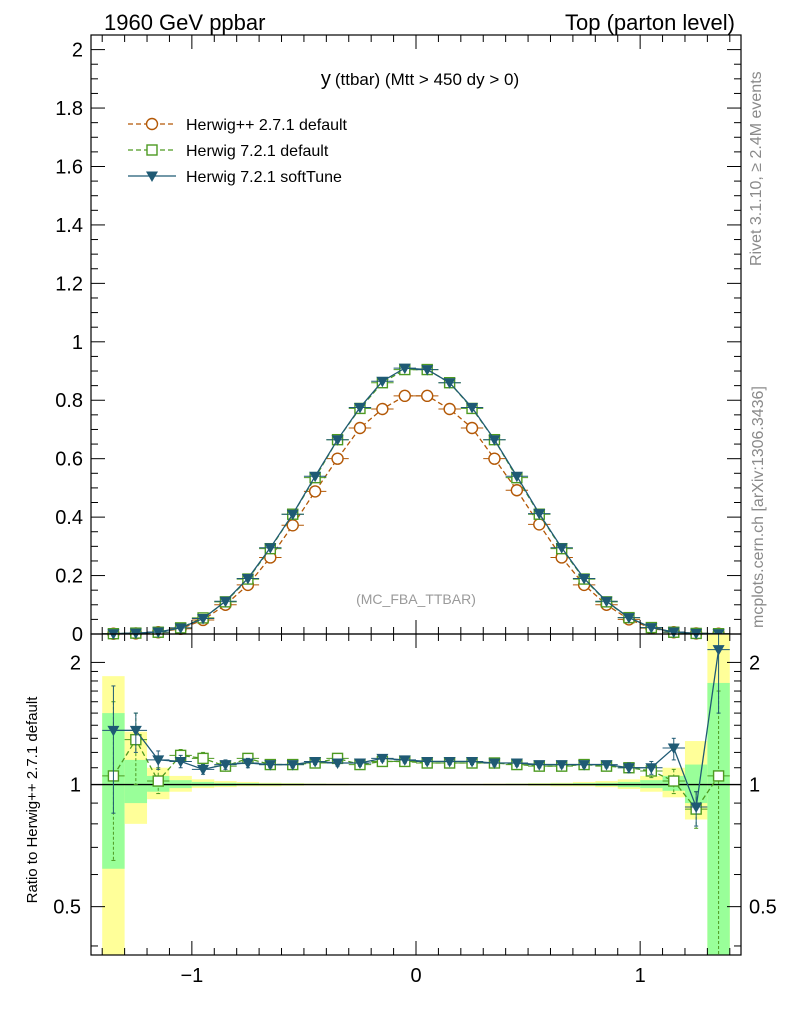 The height and width of the screenshot is (1024, 786). I want to click on main-y-tick-label: 1.4, so click(69, 226).